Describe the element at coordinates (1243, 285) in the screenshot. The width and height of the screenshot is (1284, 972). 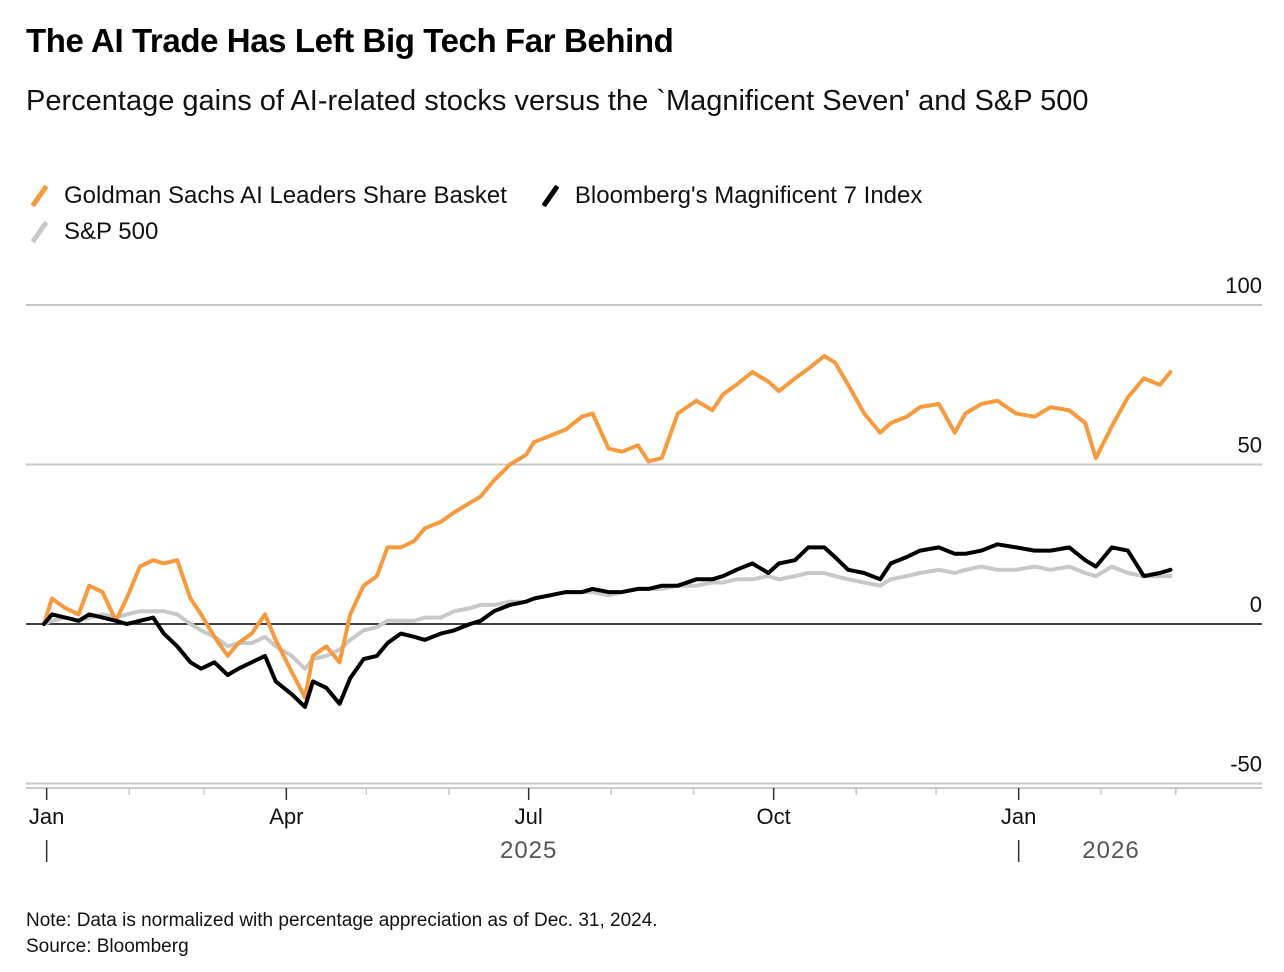
I see `y-tick-label: 100` at that location.